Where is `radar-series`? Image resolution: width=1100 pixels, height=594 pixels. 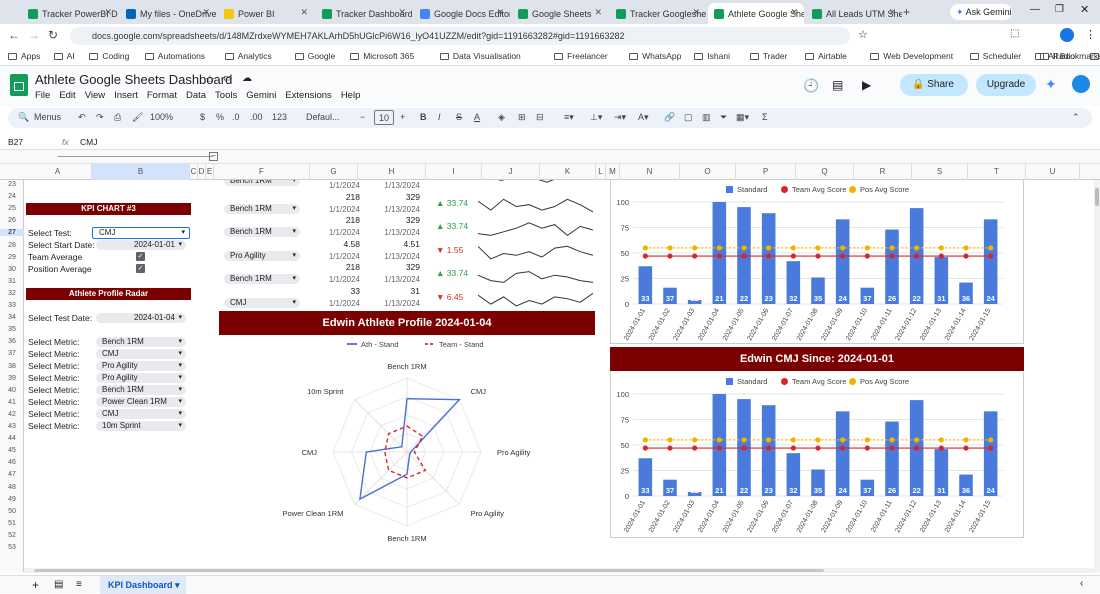
radar-series is located at coordinates (405, 452).